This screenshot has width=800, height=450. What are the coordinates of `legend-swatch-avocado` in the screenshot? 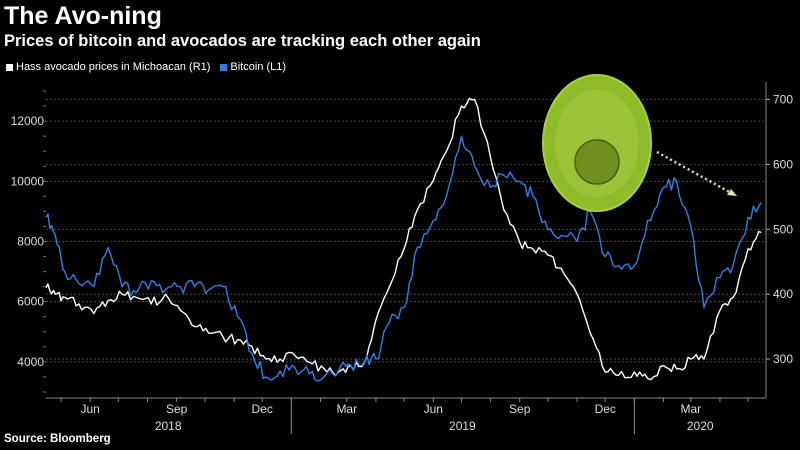 It's located at (9, 67).